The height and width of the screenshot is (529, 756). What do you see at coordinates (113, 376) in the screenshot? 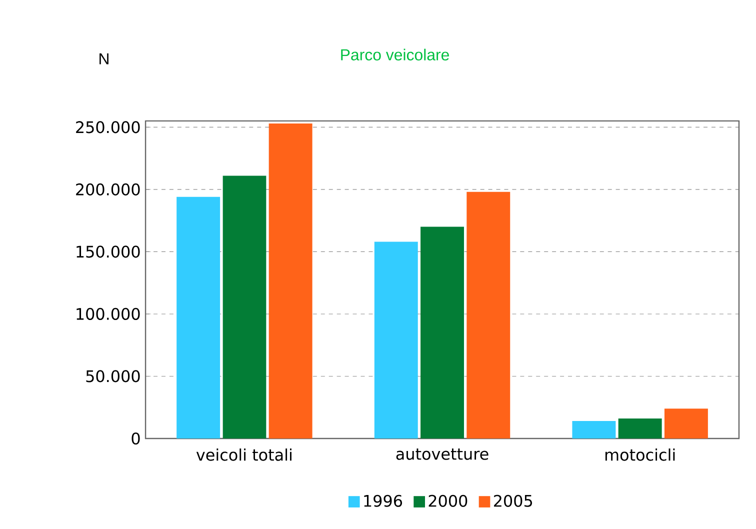
I see `y-tick-label: 50.000` at bounding box center [113, 376].